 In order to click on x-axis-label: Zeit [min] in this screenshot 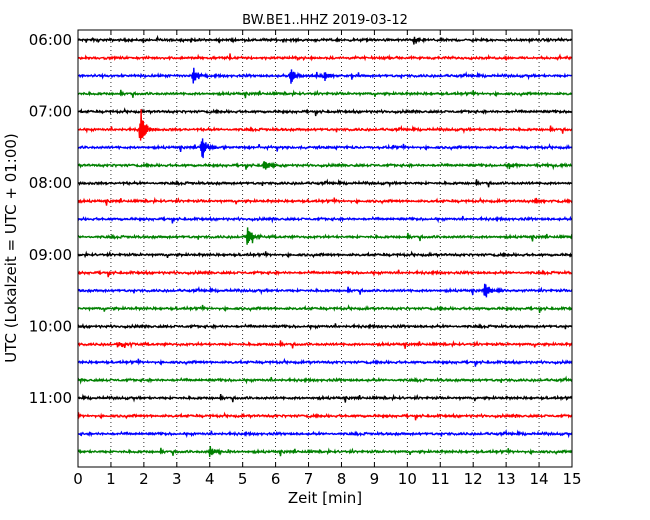, I will do `click(325, 498)`.